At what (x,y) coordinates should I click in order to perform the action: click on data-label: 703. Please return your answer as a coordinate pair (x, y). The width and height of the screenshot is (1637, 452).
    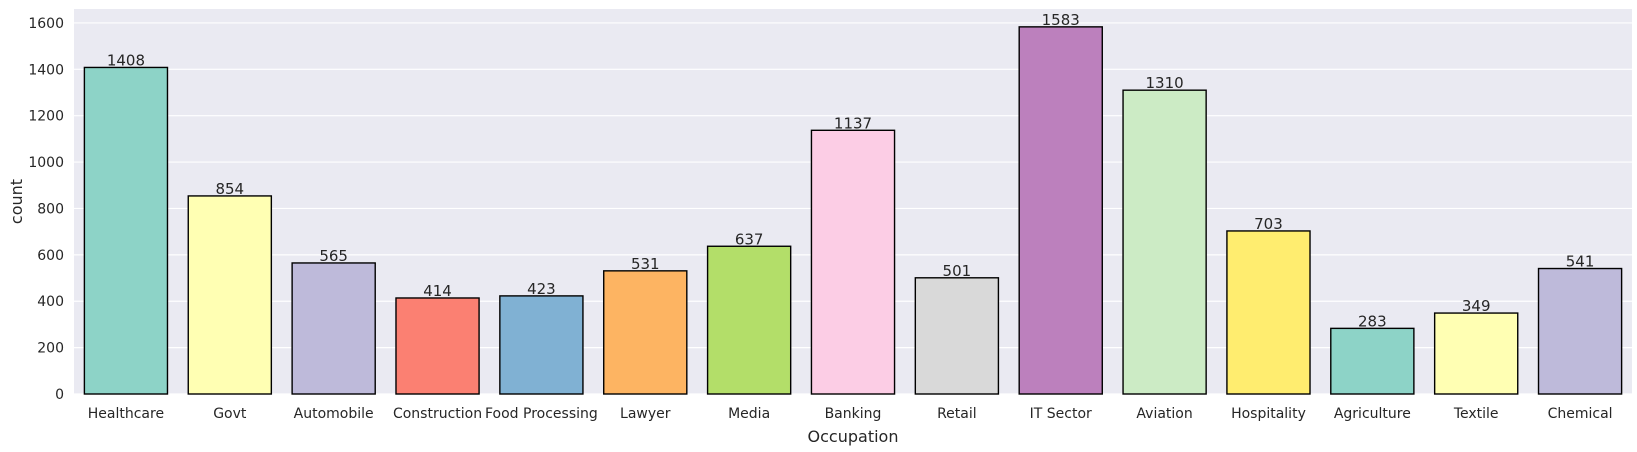
    Looking at the image, I should click on (1268, 224).